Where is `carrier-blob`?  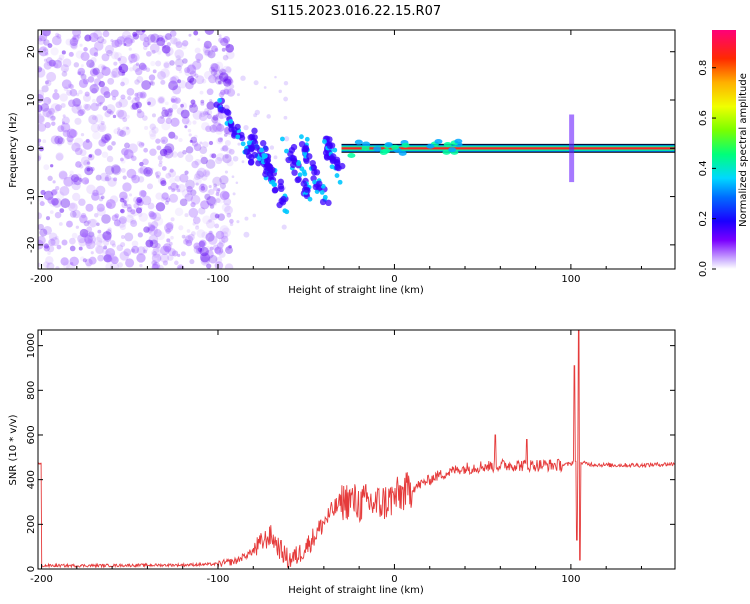 carrier-blob is located at coordinates (365, 148).